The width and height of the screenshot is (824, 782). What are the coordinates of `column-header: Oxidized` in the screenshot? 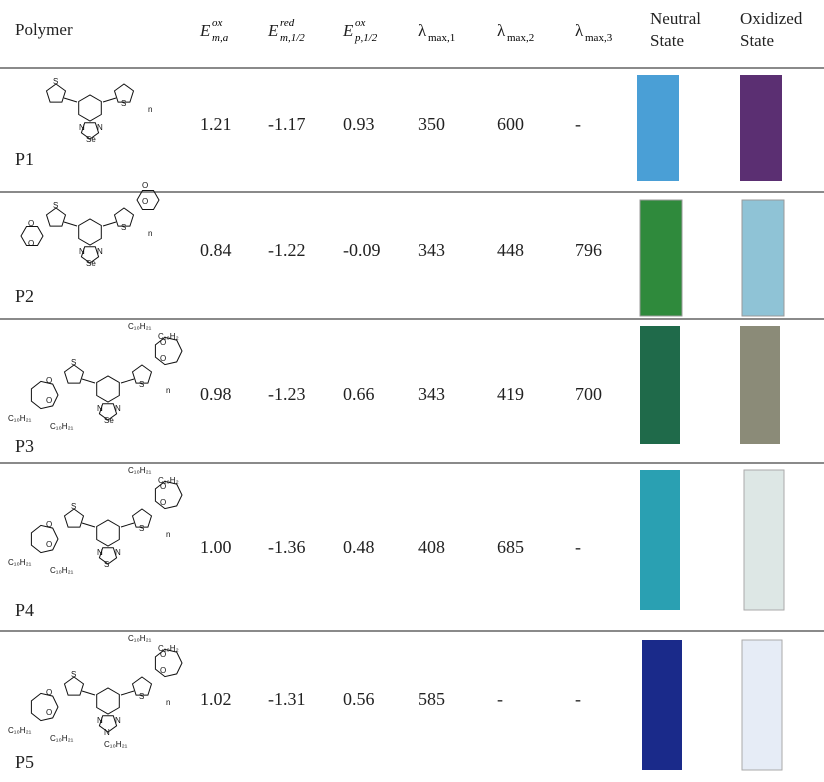 It's located at (771, 18).